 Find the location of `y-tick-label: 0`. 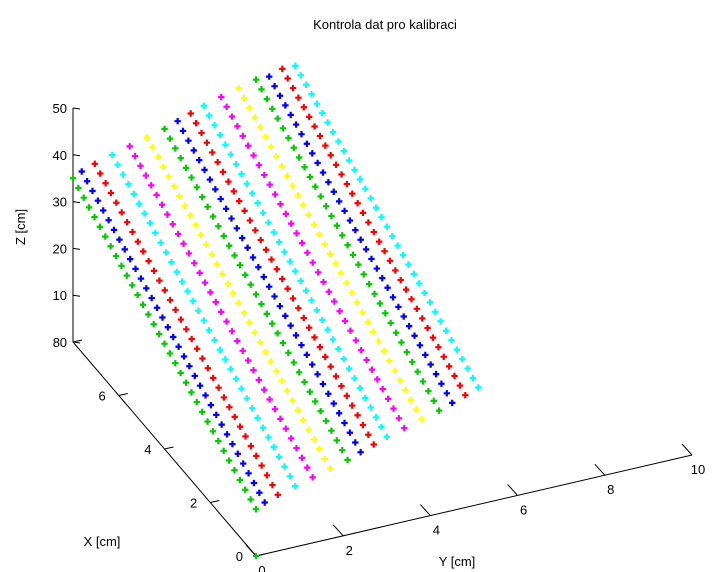

y-tick-label: 0 is located at coordinates (261, 567).